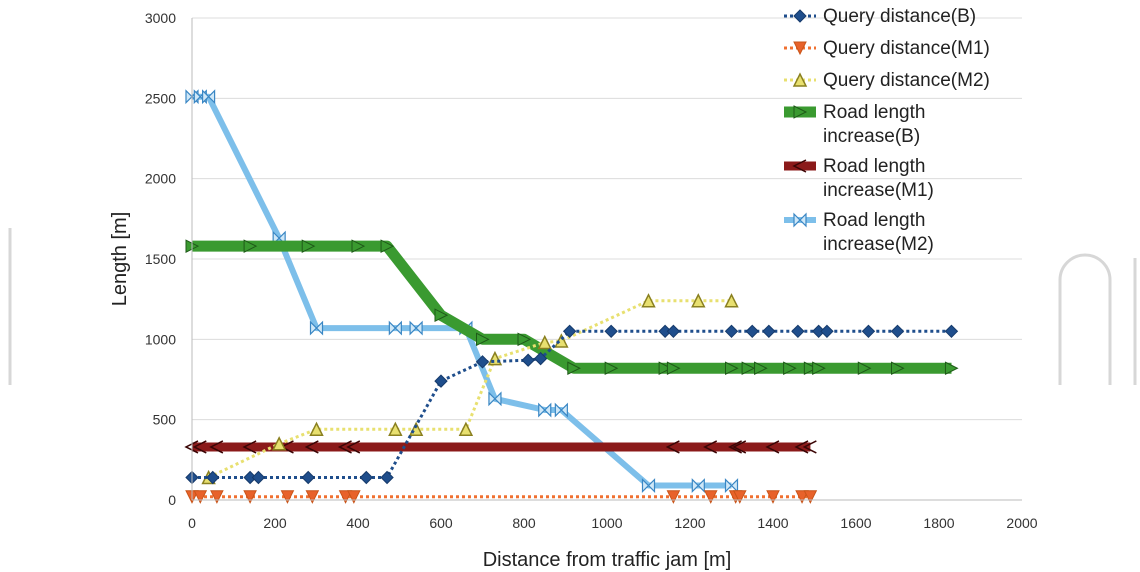 This screenshot has height=572, width=1140. What do you see at coordinates (938, 523) in the screenshot?
I see `x-tick-label: 1800` at bounding box center [938, 523].